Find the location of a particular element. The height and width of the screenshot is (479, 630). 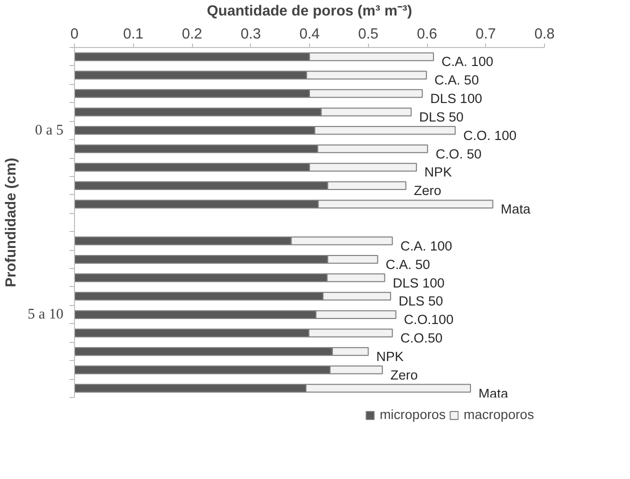

y-axis-title: Profundidade (cm) is located at coordinates (12, 223).